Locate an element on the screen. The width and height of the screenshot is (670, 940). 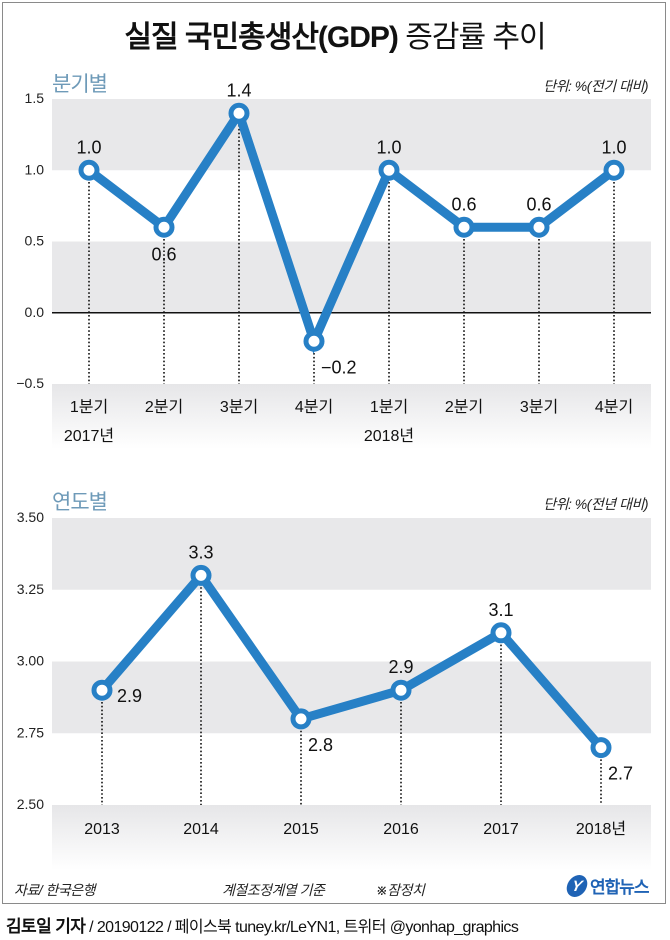
quarterly-section-label: 분기별 is located at coordinates (80, 84).